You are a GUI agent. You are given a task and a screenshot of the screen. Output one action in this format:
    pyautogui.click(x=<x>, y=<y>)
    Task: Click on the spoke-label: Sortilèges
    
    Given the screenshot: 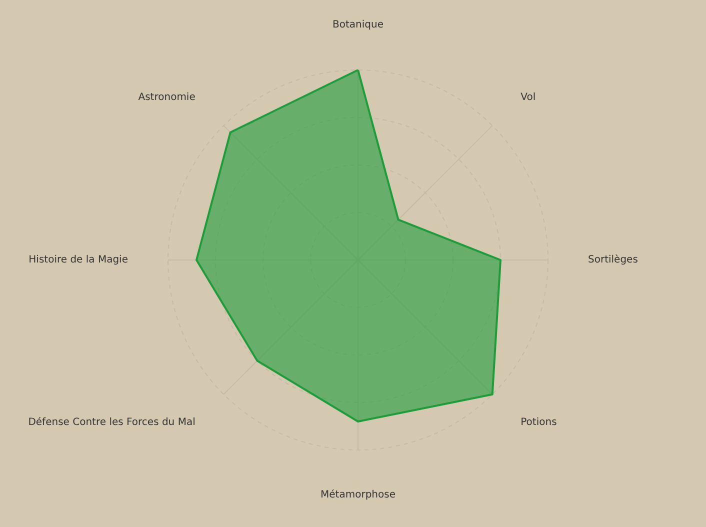 What is the action you would take?
    pyautogui.click(x=613, y=260)
    